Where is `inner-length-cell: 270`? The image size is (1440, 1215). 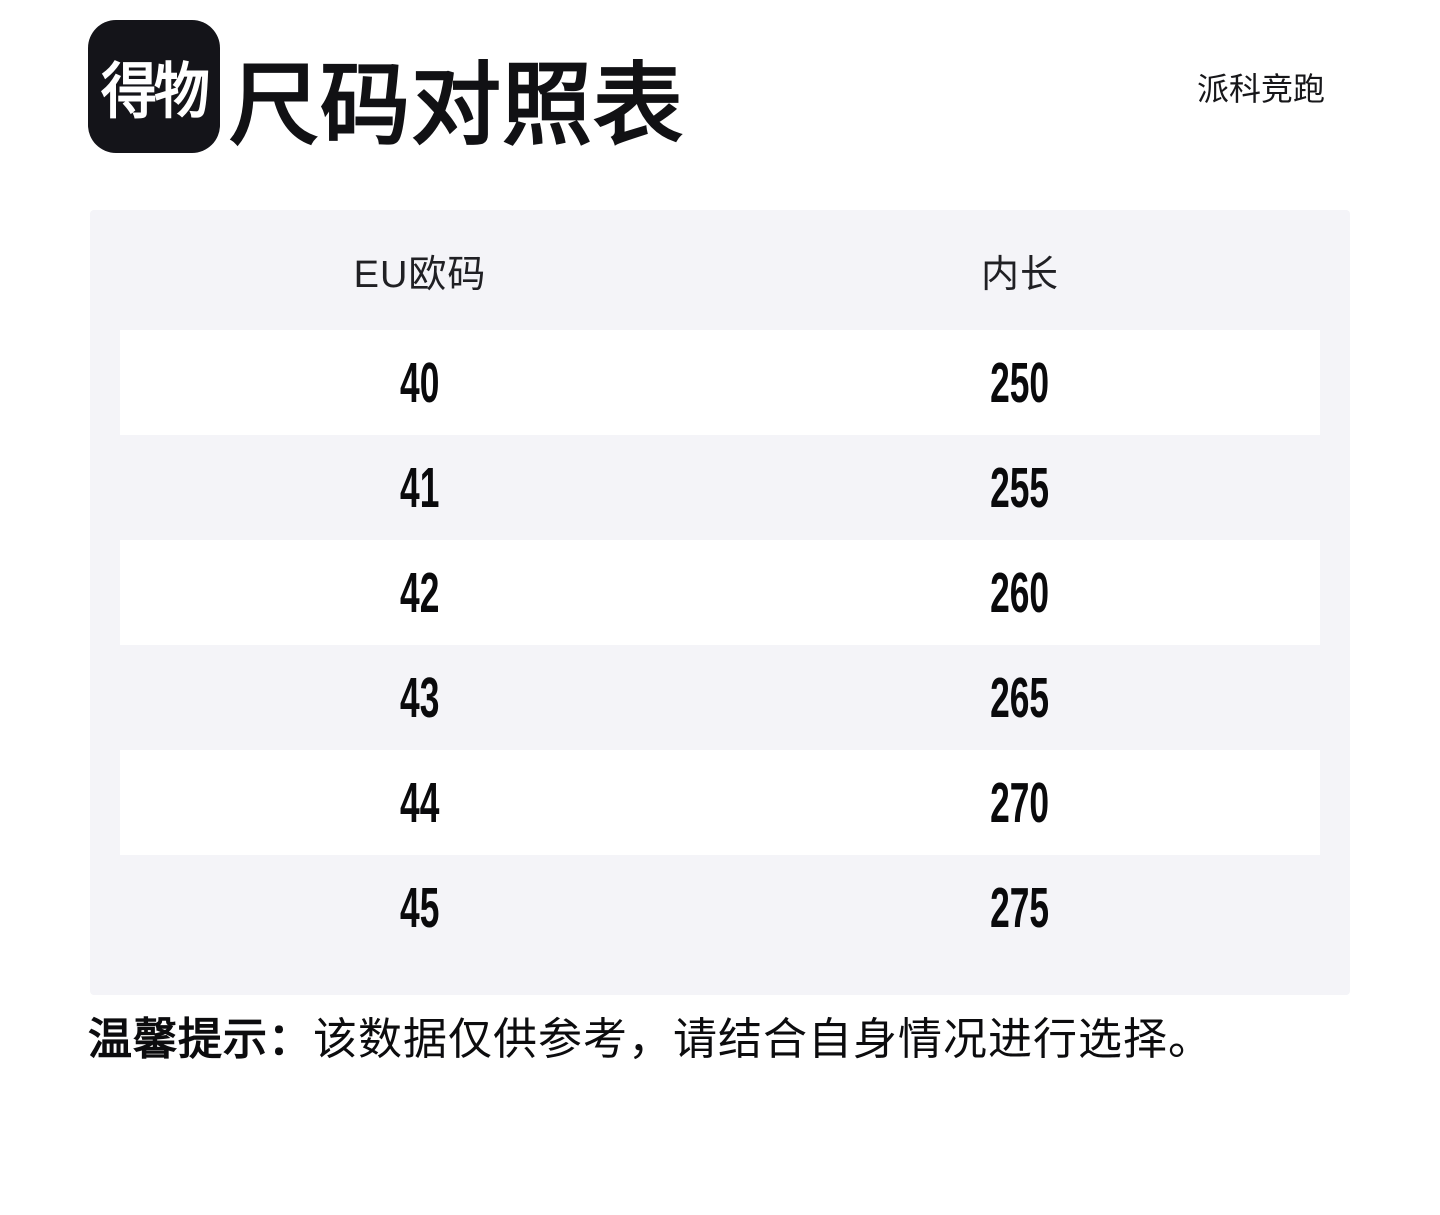
inner-length-cell: 270 is located at coordinates (1020, 803).